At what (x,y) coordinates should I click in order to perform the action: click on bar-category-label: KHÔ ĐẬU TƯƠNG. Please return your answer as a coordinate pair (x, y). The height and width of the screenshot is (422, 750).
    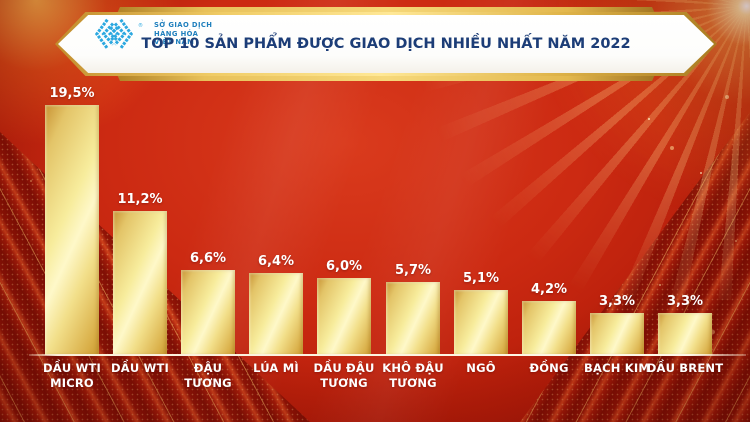
    Looking at the image, I should click on (413, 375).